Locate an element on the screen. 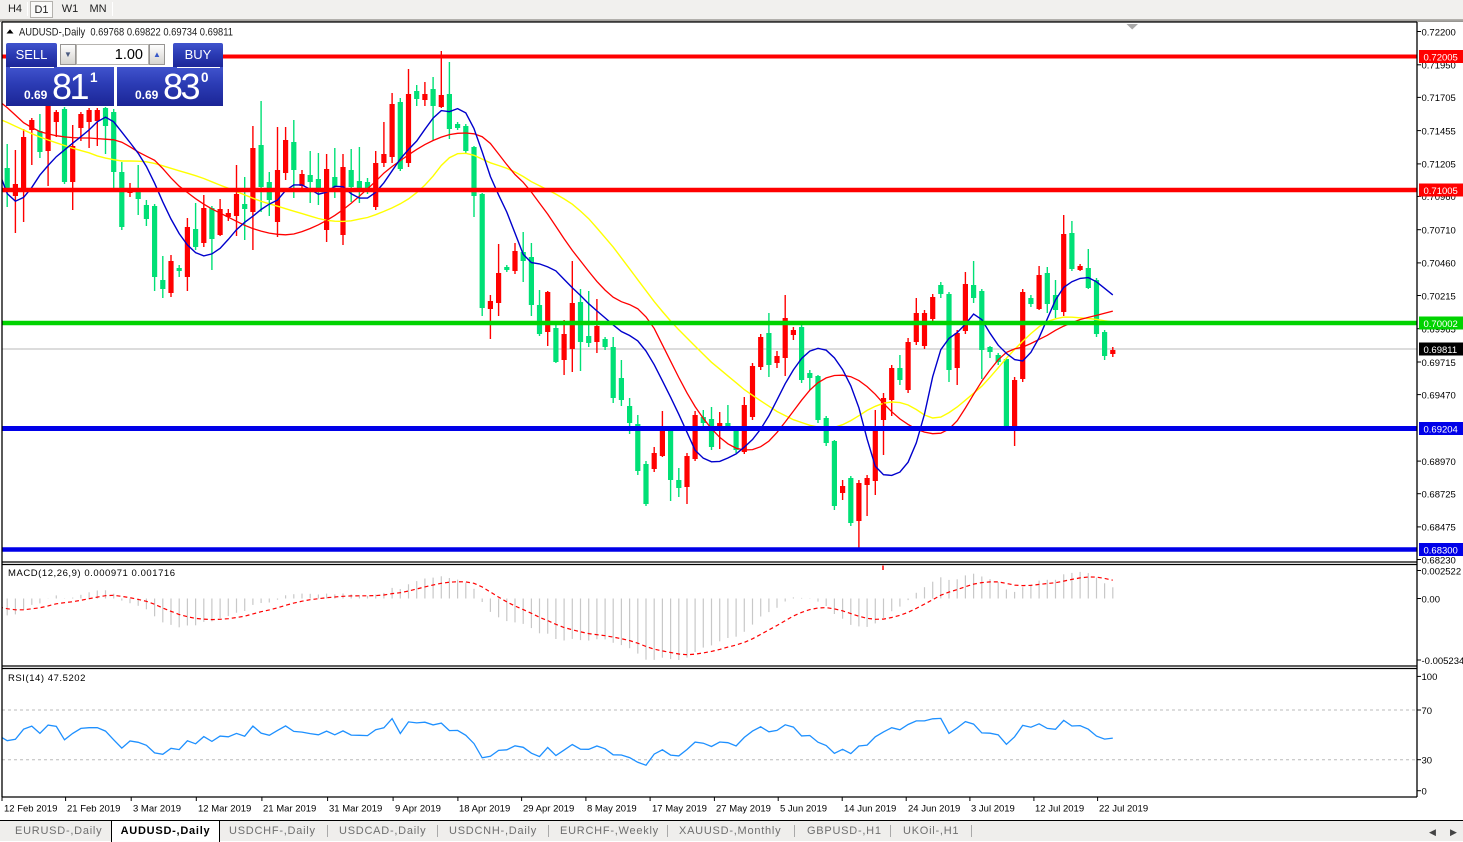  svg-text: 9 Apr 2019 is located at coordinates (418, 809).